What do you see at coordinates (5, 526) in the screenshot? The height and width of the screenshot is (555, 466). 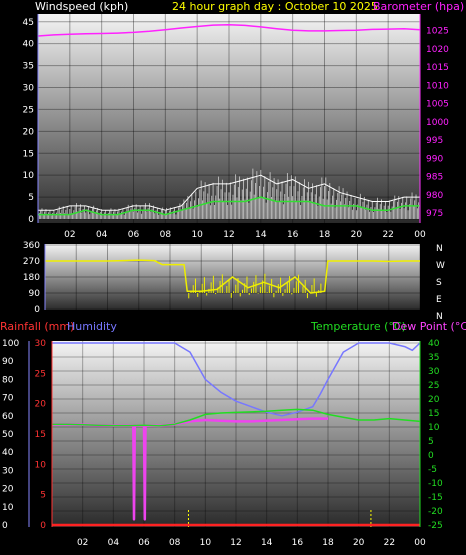 I see `humidity-tick-label: 0` at bounding box center [5, 526].